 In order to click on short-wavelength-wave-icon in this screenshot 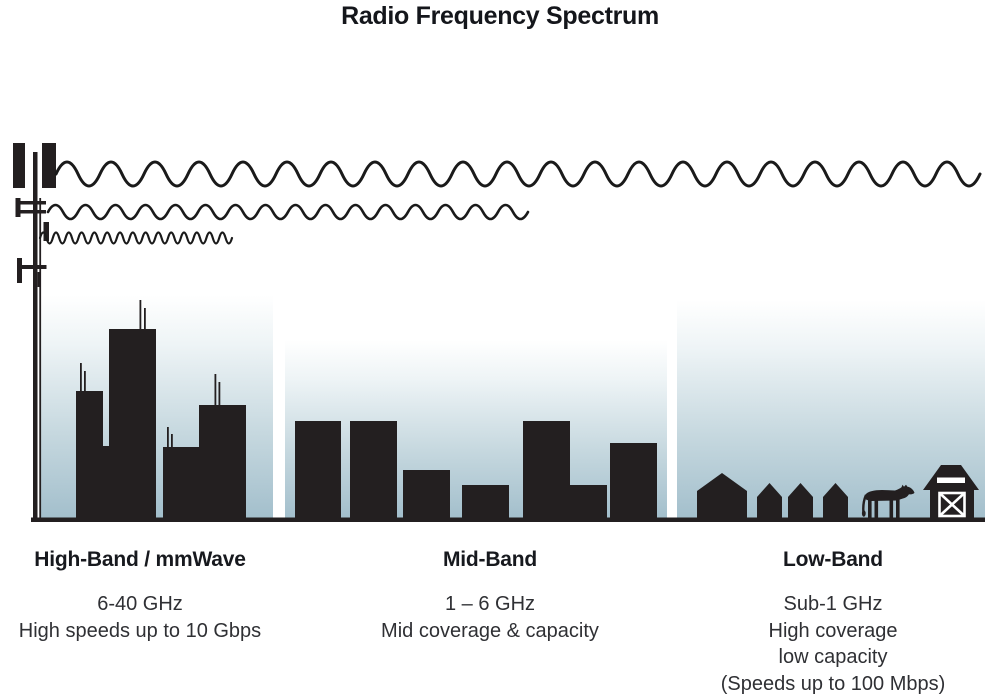, I will do `click(136, 238)`.